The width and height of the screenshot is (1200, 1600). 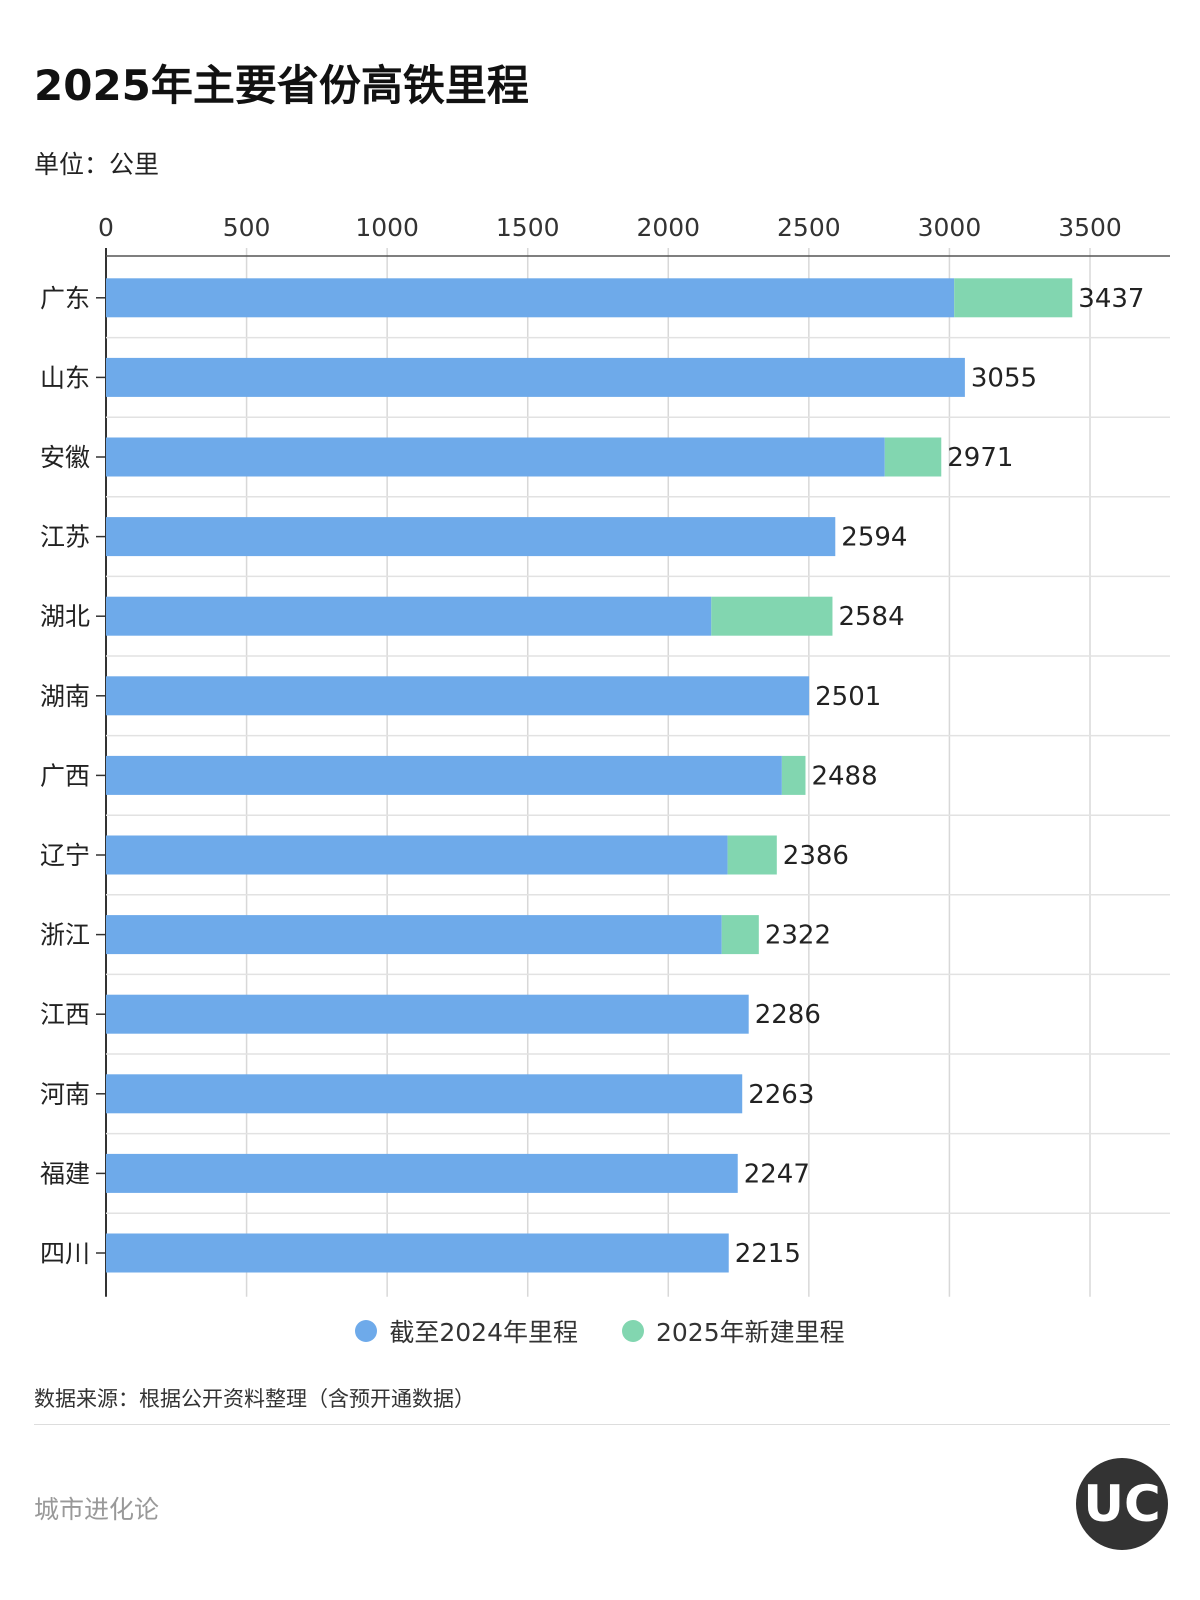 What do you see at coordinates (600, 1331) in the screenshot?
I see `legend: 截至2024年里程 2025年新建里程` at bounding box center [600, 1331].